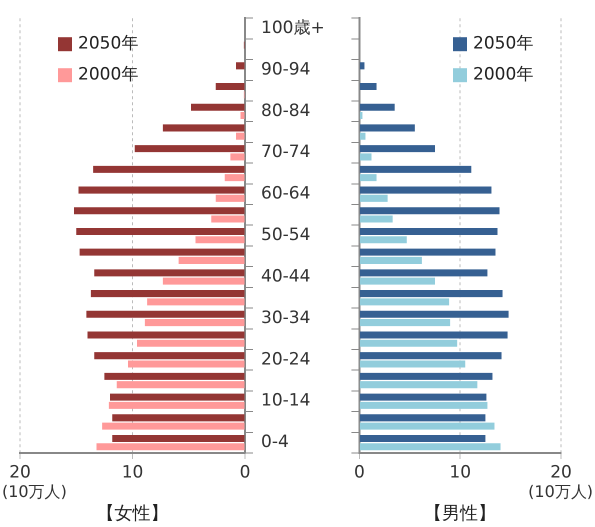  What do you see at coordinates (285, 152) in the screenshot?
I see `y-tick-label: 70-74` at bounding box center [285, 152].